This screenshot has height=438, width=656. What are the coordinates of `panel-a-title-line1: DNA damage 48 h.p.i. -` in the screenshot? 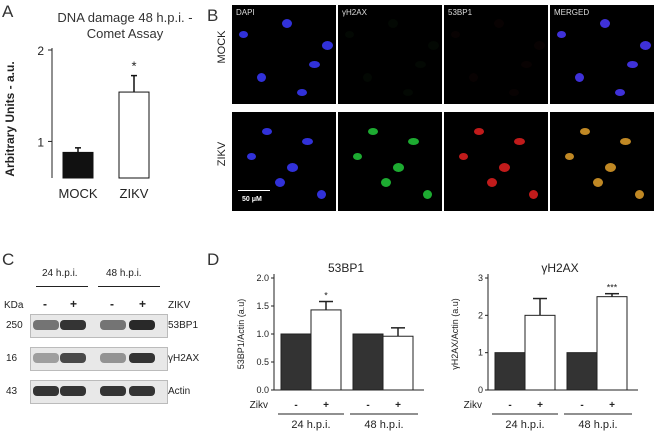 It's located at (125, 17).